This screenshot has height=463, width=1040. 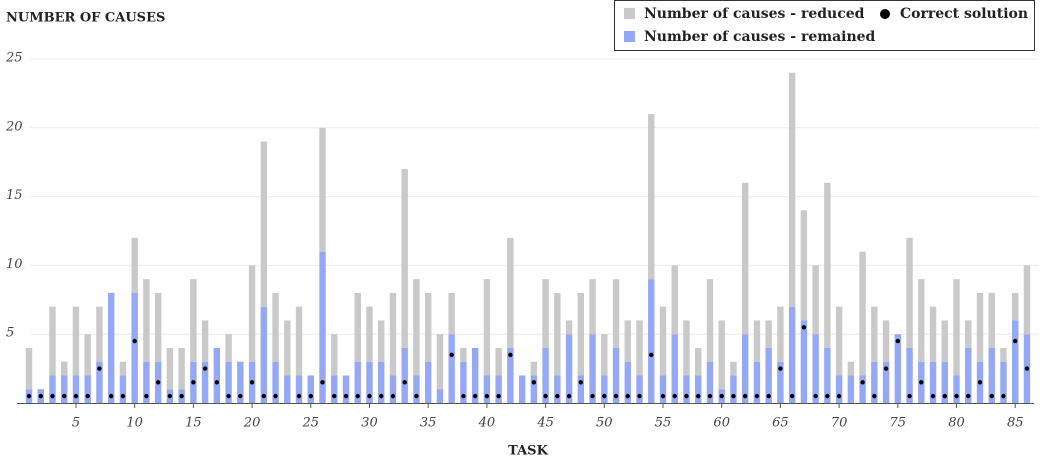 What do you see at coordinates (885, 14) in the screenshot?
I see `legend-swatch` at bounding box center [885, 14].